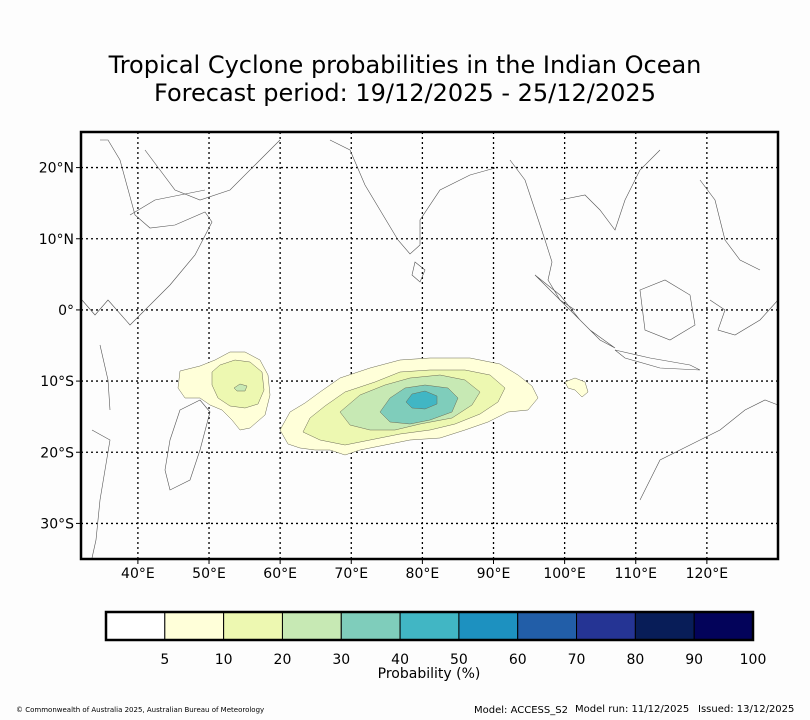  What do you see at coordinates (187, 445) in the screenshot?
I see `coast-madagascar` at bounding box center [187, 445].